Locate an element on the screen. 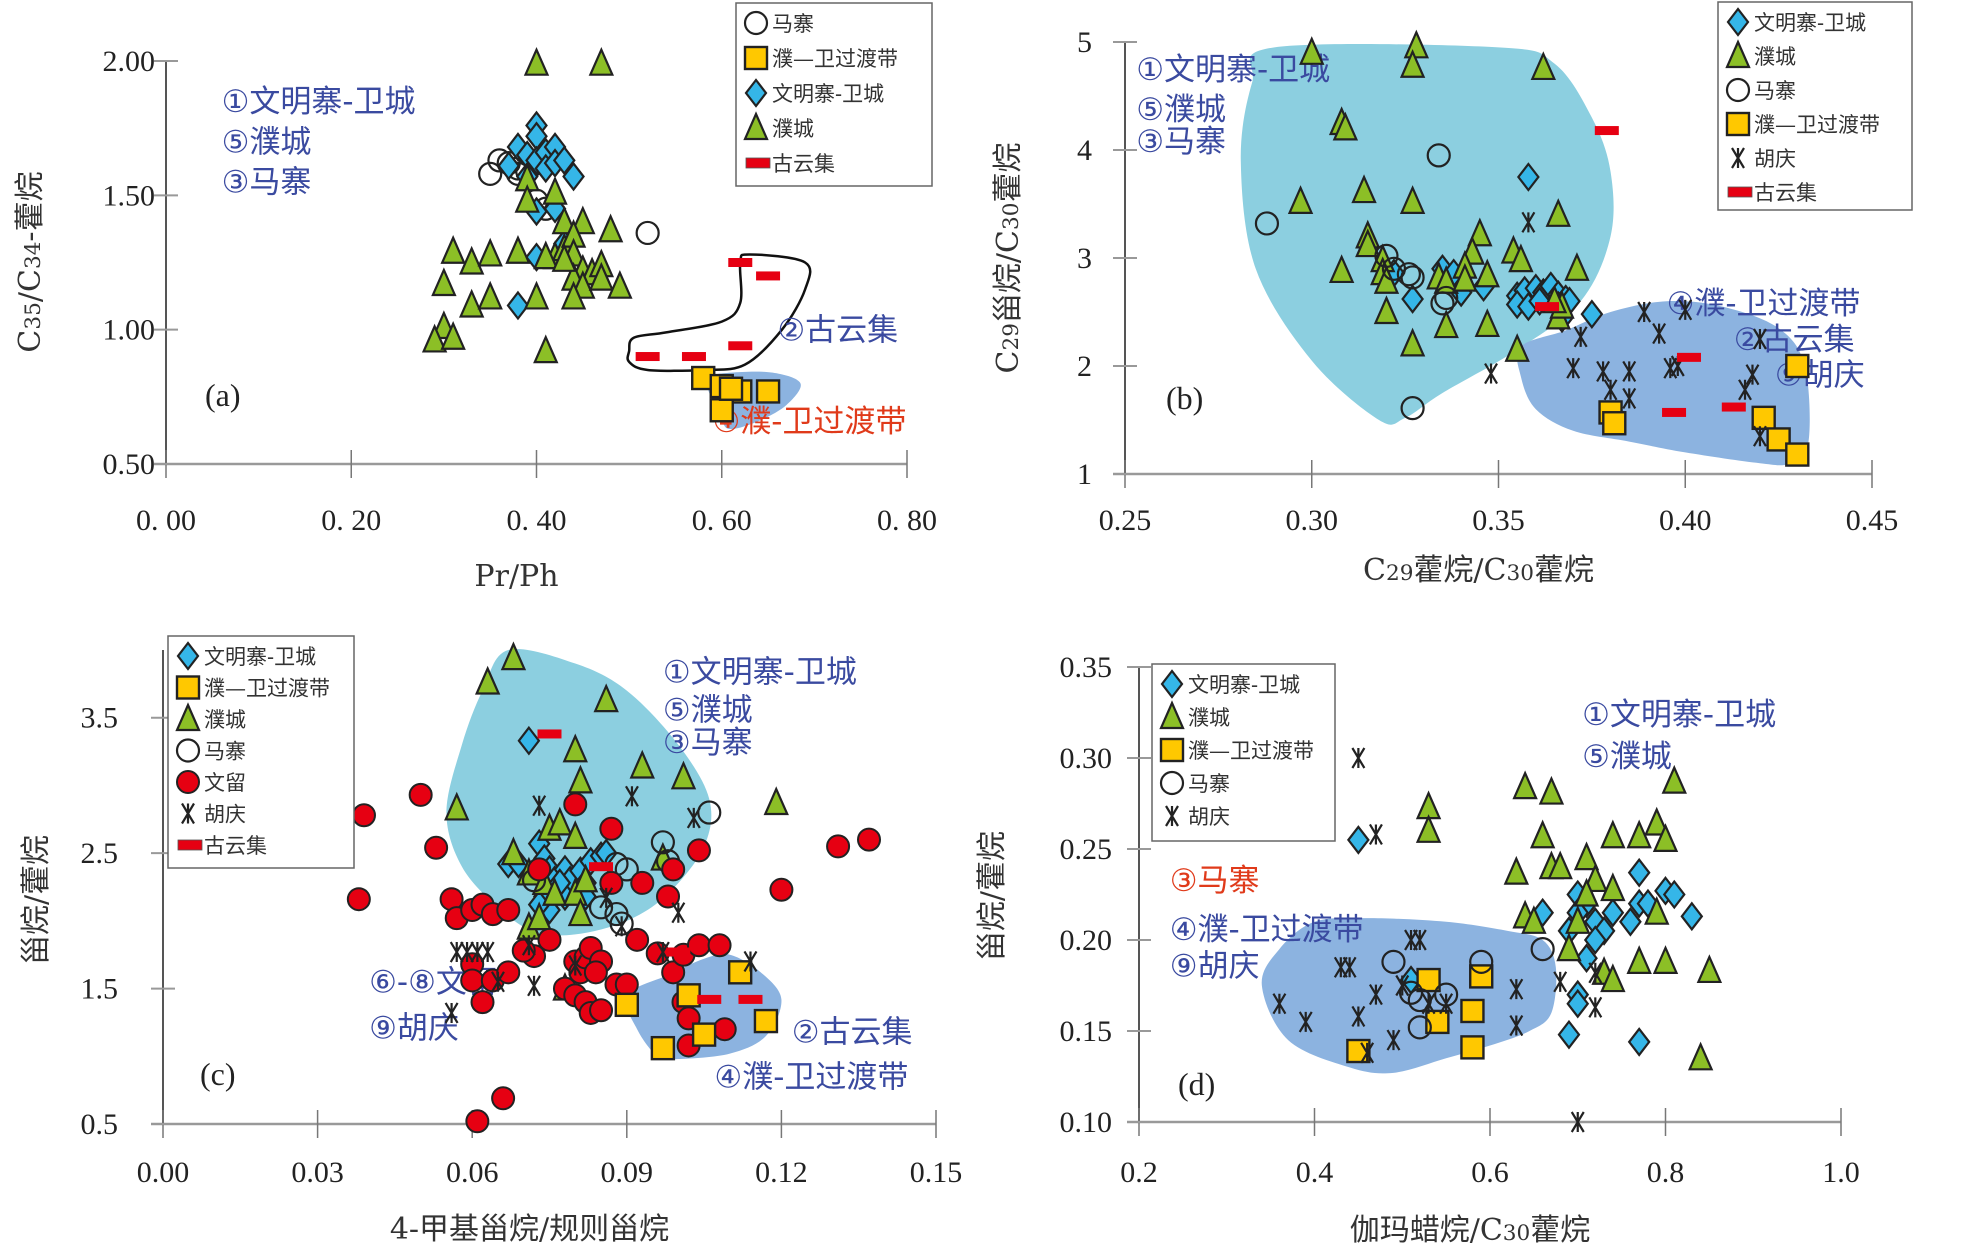 The width and height of the screenshot is (1961, 1251). label-subscript: 35 is located at coordinates (33, 315).